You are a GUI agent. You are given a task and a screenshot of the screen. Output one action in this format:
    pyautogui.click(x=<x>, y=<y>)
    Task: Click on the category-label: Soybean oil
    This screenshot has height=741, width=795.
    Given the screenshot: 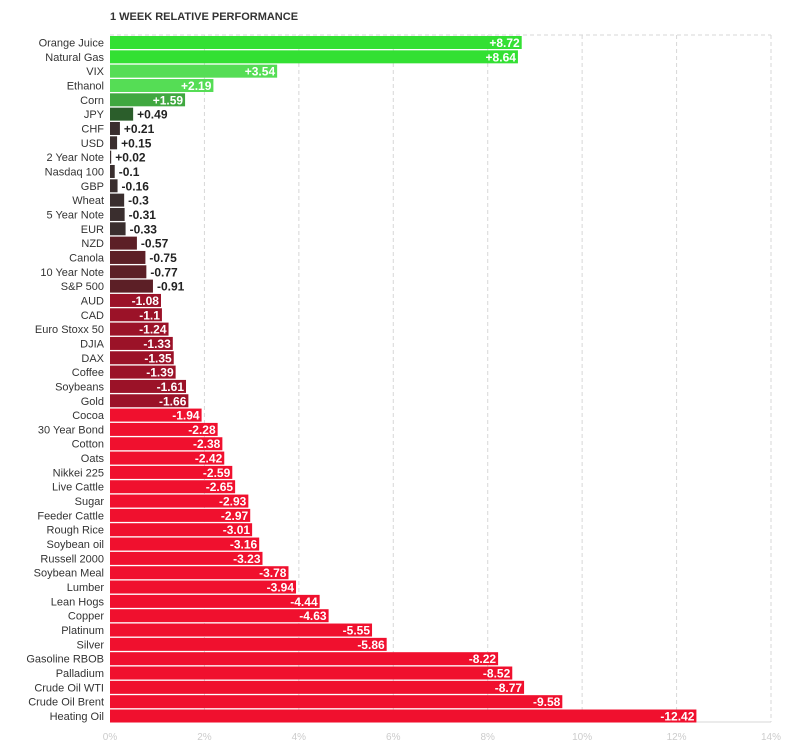 What is the action you would take?
    pyautogui.click(x=76, y=545)
    